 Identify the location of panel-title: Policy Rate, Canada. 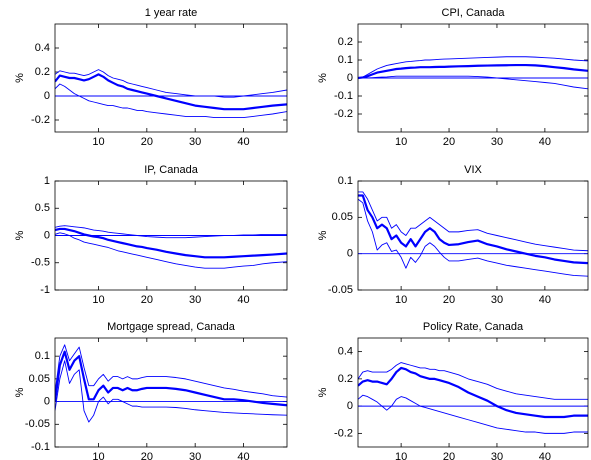
(473, 327).